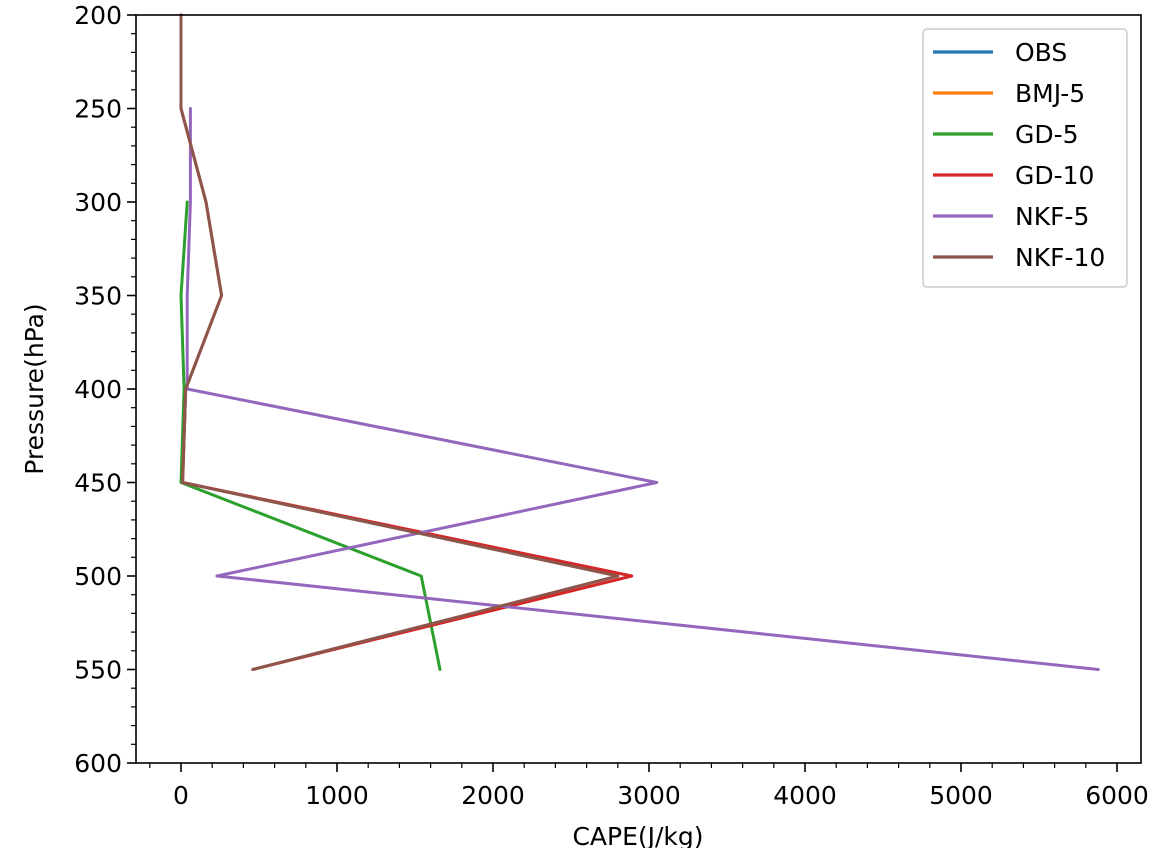 This screenshot has width=1170, height=848. I want to click on y-axis-label: Pressure(hPa), so click(34, 388).